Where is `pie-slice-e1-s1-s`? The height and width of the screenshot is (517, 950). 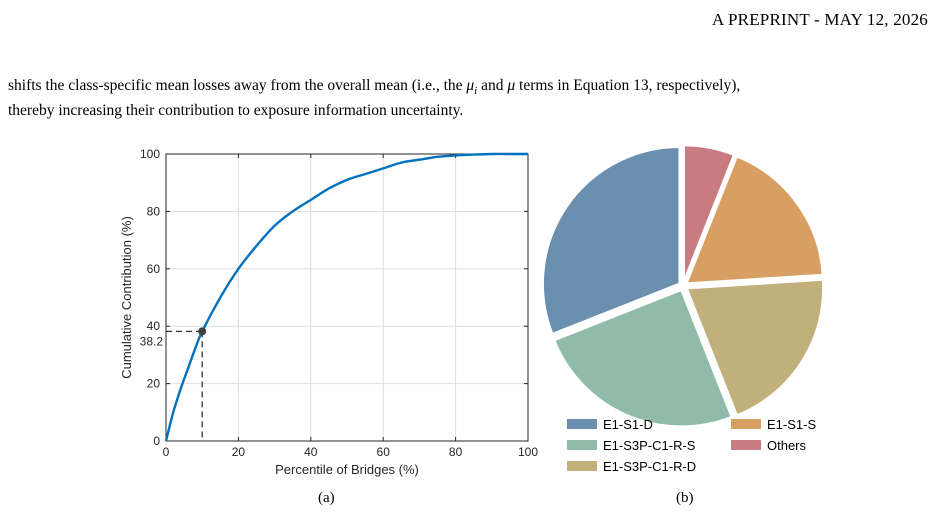 pie-slice-e1-s1-s is located at coordinates (754, 220).